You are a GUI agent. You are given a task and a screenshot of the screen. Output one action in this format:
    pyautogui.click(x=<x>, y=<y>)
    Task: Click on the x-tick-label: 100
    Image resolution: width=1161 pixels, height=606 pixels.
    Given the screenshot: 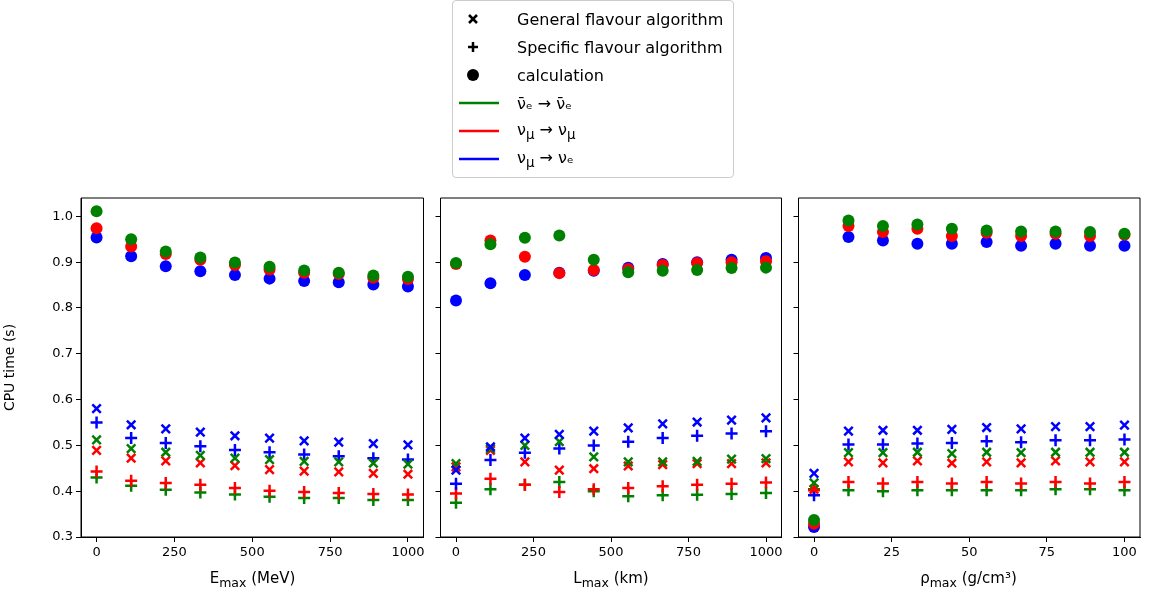 What is the action you would take?
    pyautogui.click(x=1124, y=552)
    